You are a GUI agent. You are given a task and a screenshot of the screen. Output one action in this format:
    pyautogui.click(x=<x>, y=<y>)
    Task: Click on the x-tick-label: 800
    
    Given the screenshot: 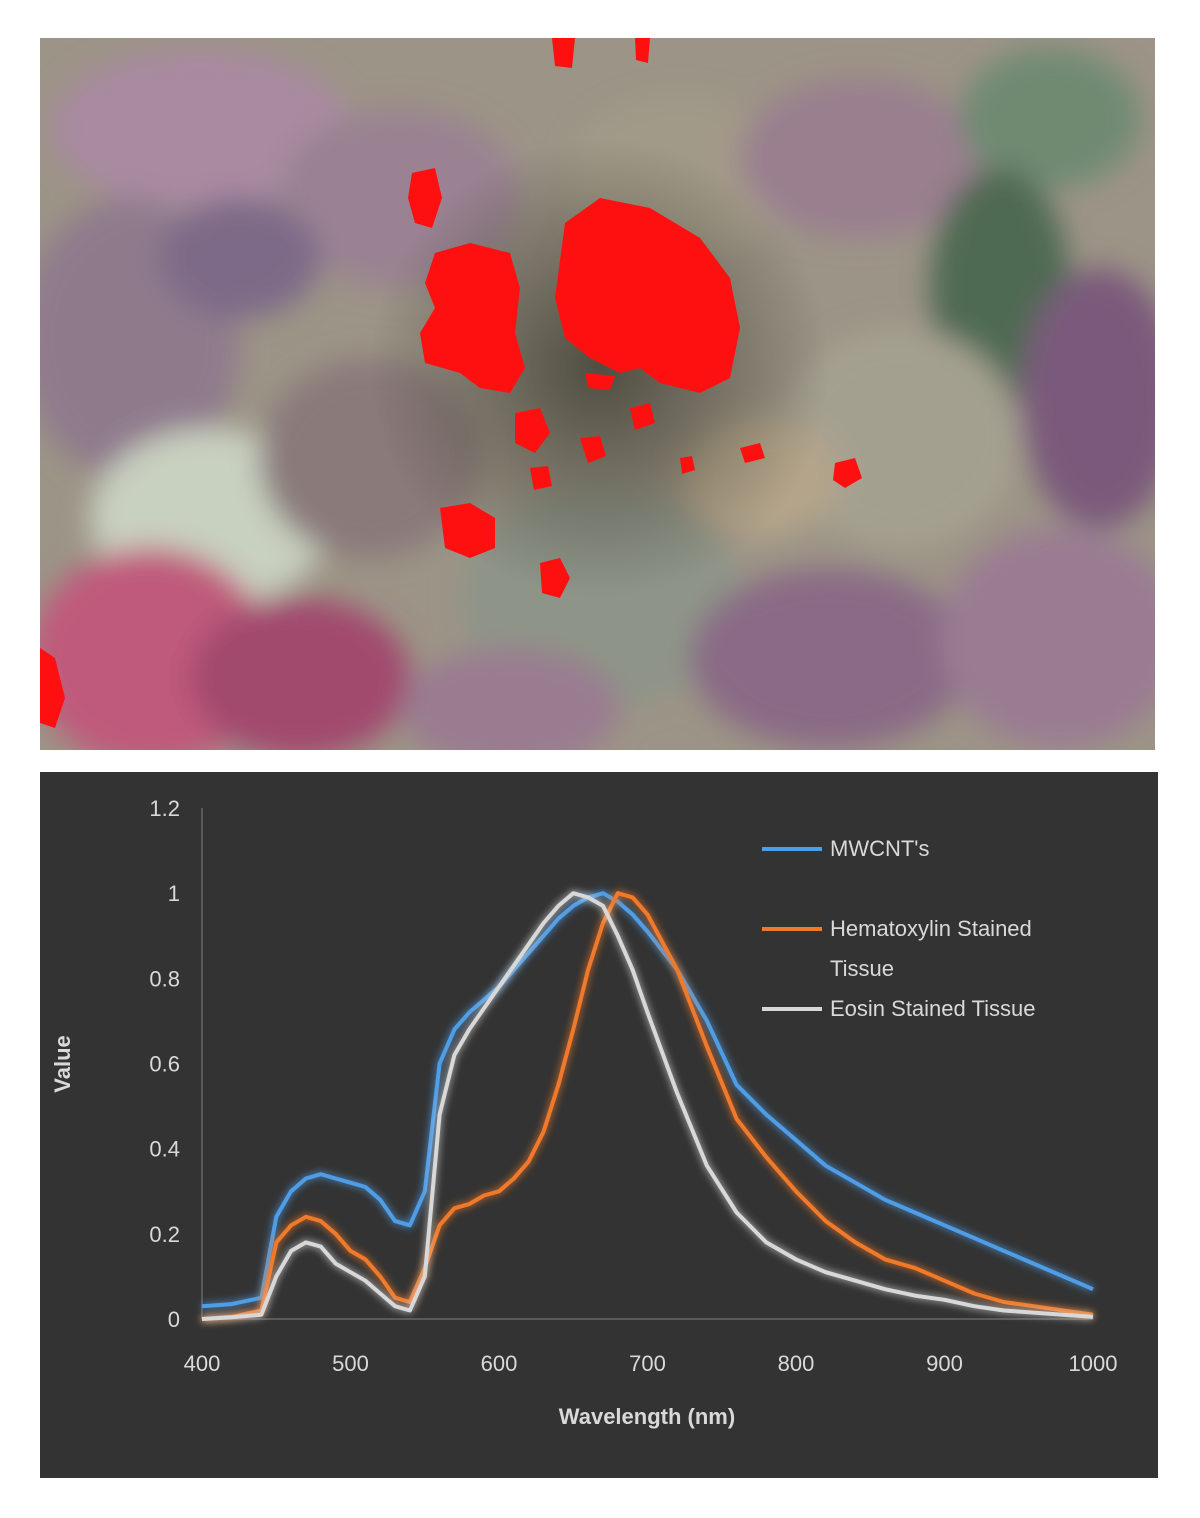 What is the action you would take?
    pyautogui.click(x=796, y=1363)
    